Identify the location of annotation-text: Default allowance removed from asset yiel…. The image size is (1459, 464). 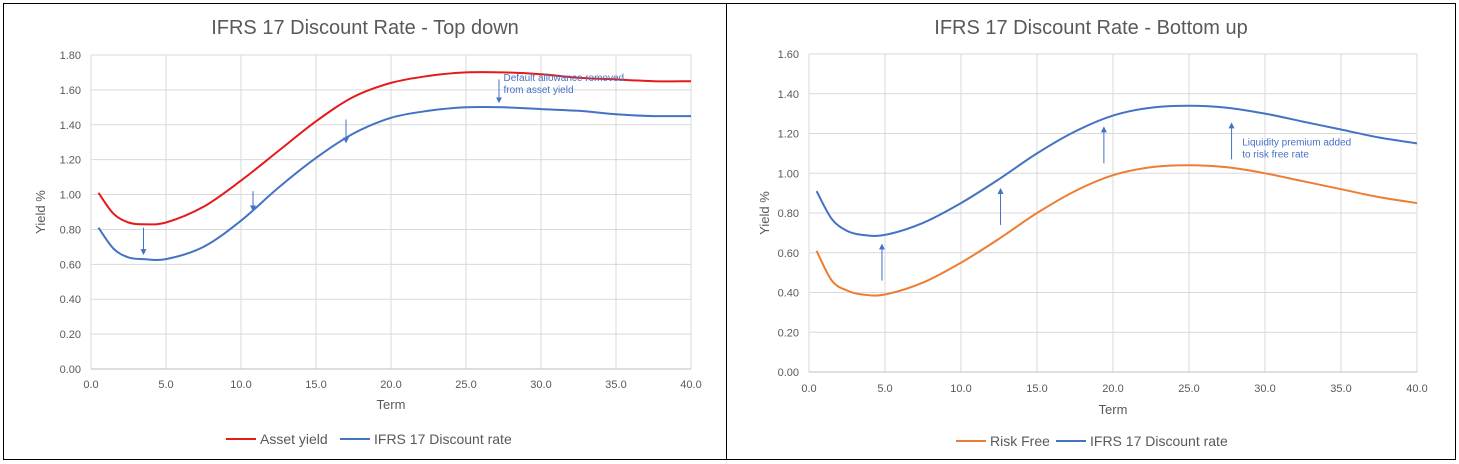
(564, 84).